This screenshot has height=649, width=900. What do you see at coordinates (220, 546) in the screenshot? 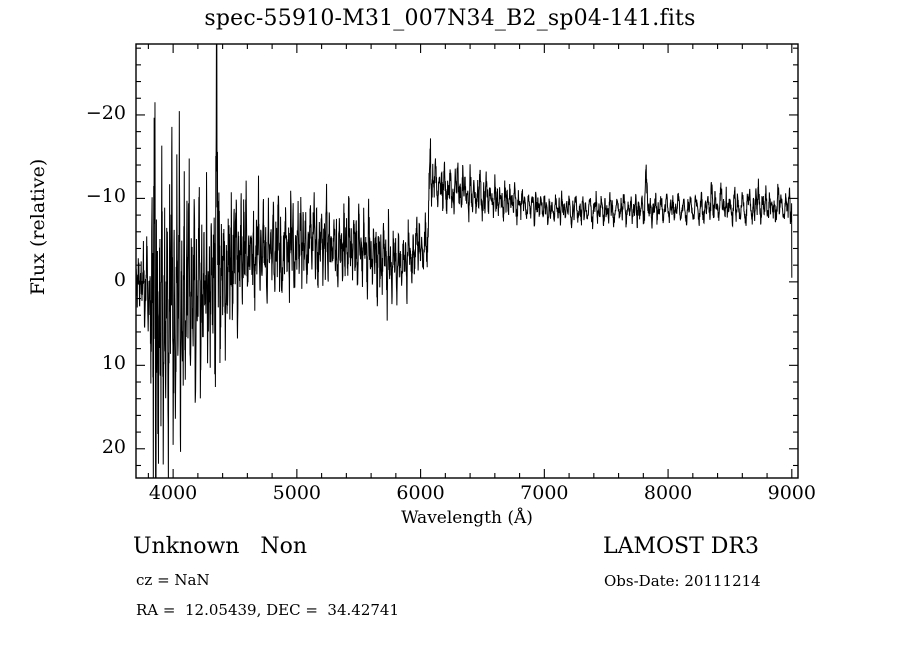
I see `object-name-label: Unknown Non` at bounding box center [220, 546].